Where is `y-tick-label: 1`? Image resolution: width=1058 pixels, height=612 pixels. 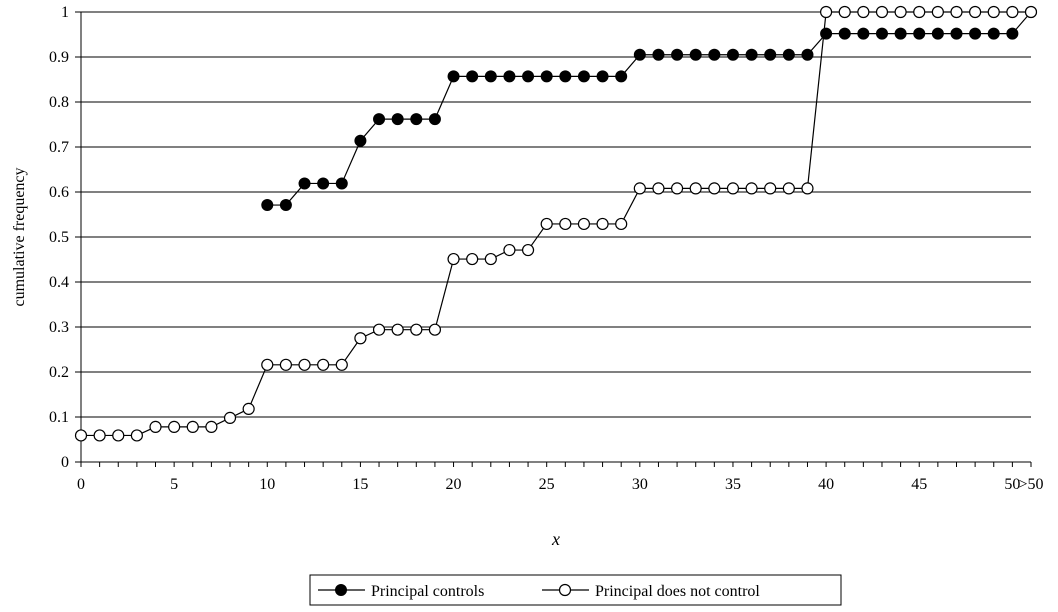 y-tick-label: 1 is located at coordinates (65, 12).